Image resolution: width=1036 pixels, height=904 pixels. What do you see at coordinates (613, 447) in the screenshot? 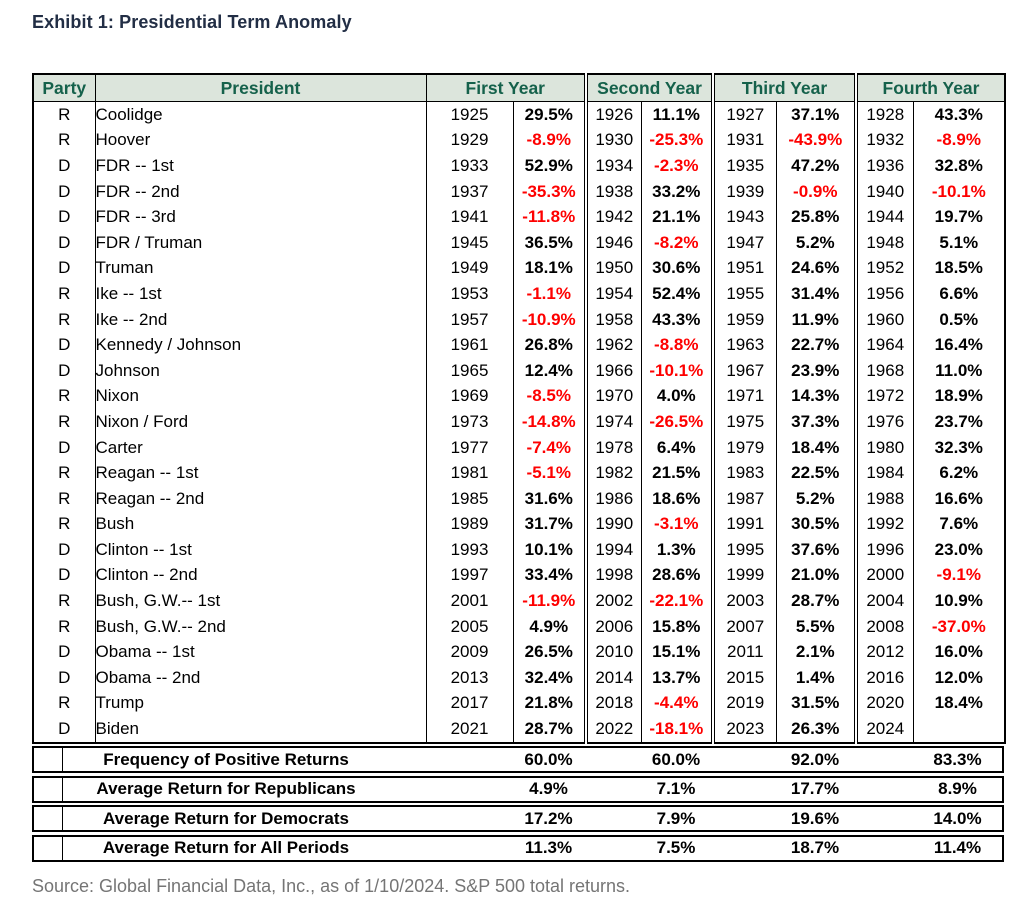
I see `year-cell: 1978` at bounding box center [613, 447].